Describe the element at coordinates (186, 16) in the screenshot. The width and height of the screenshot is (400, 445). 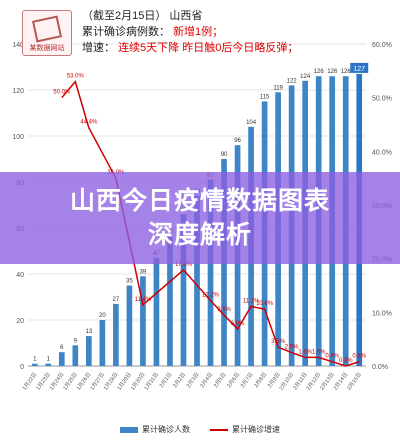
I see `region-label: 山西省` at that location.